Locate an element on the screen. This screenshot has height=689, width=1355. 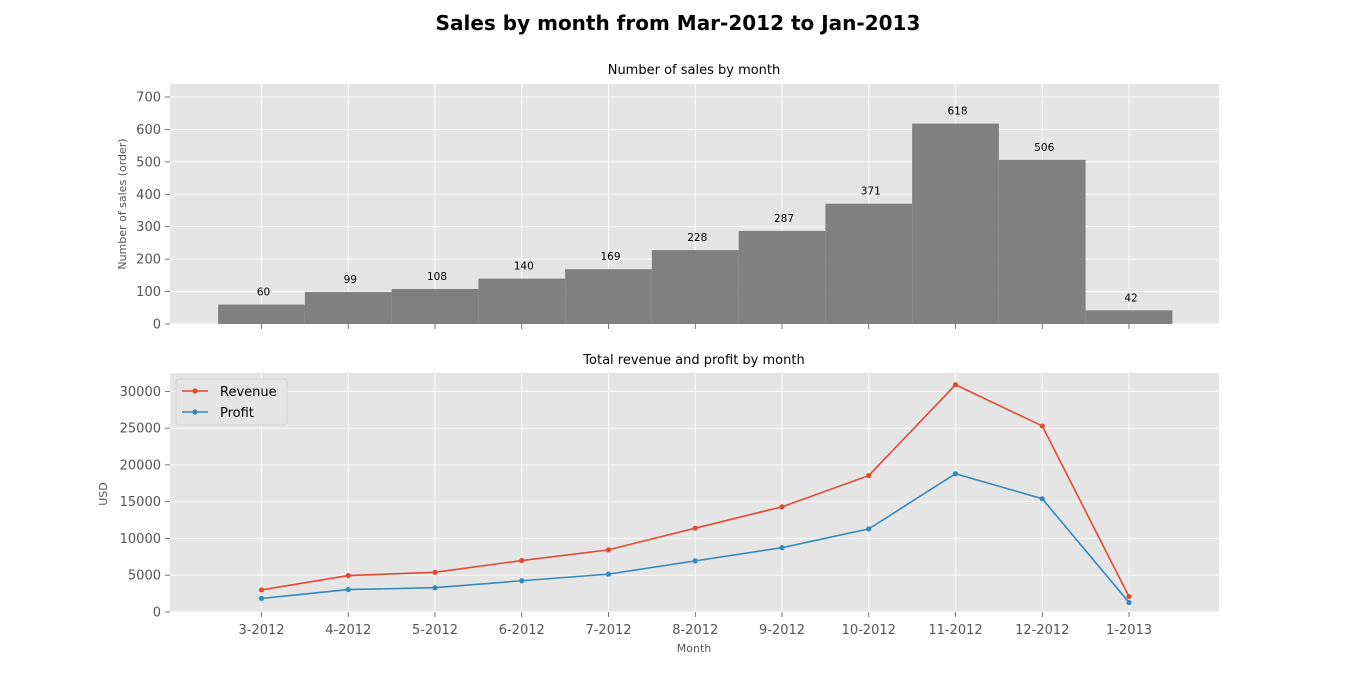
bar-value-label: 60 is located at coordinates (263, 293).